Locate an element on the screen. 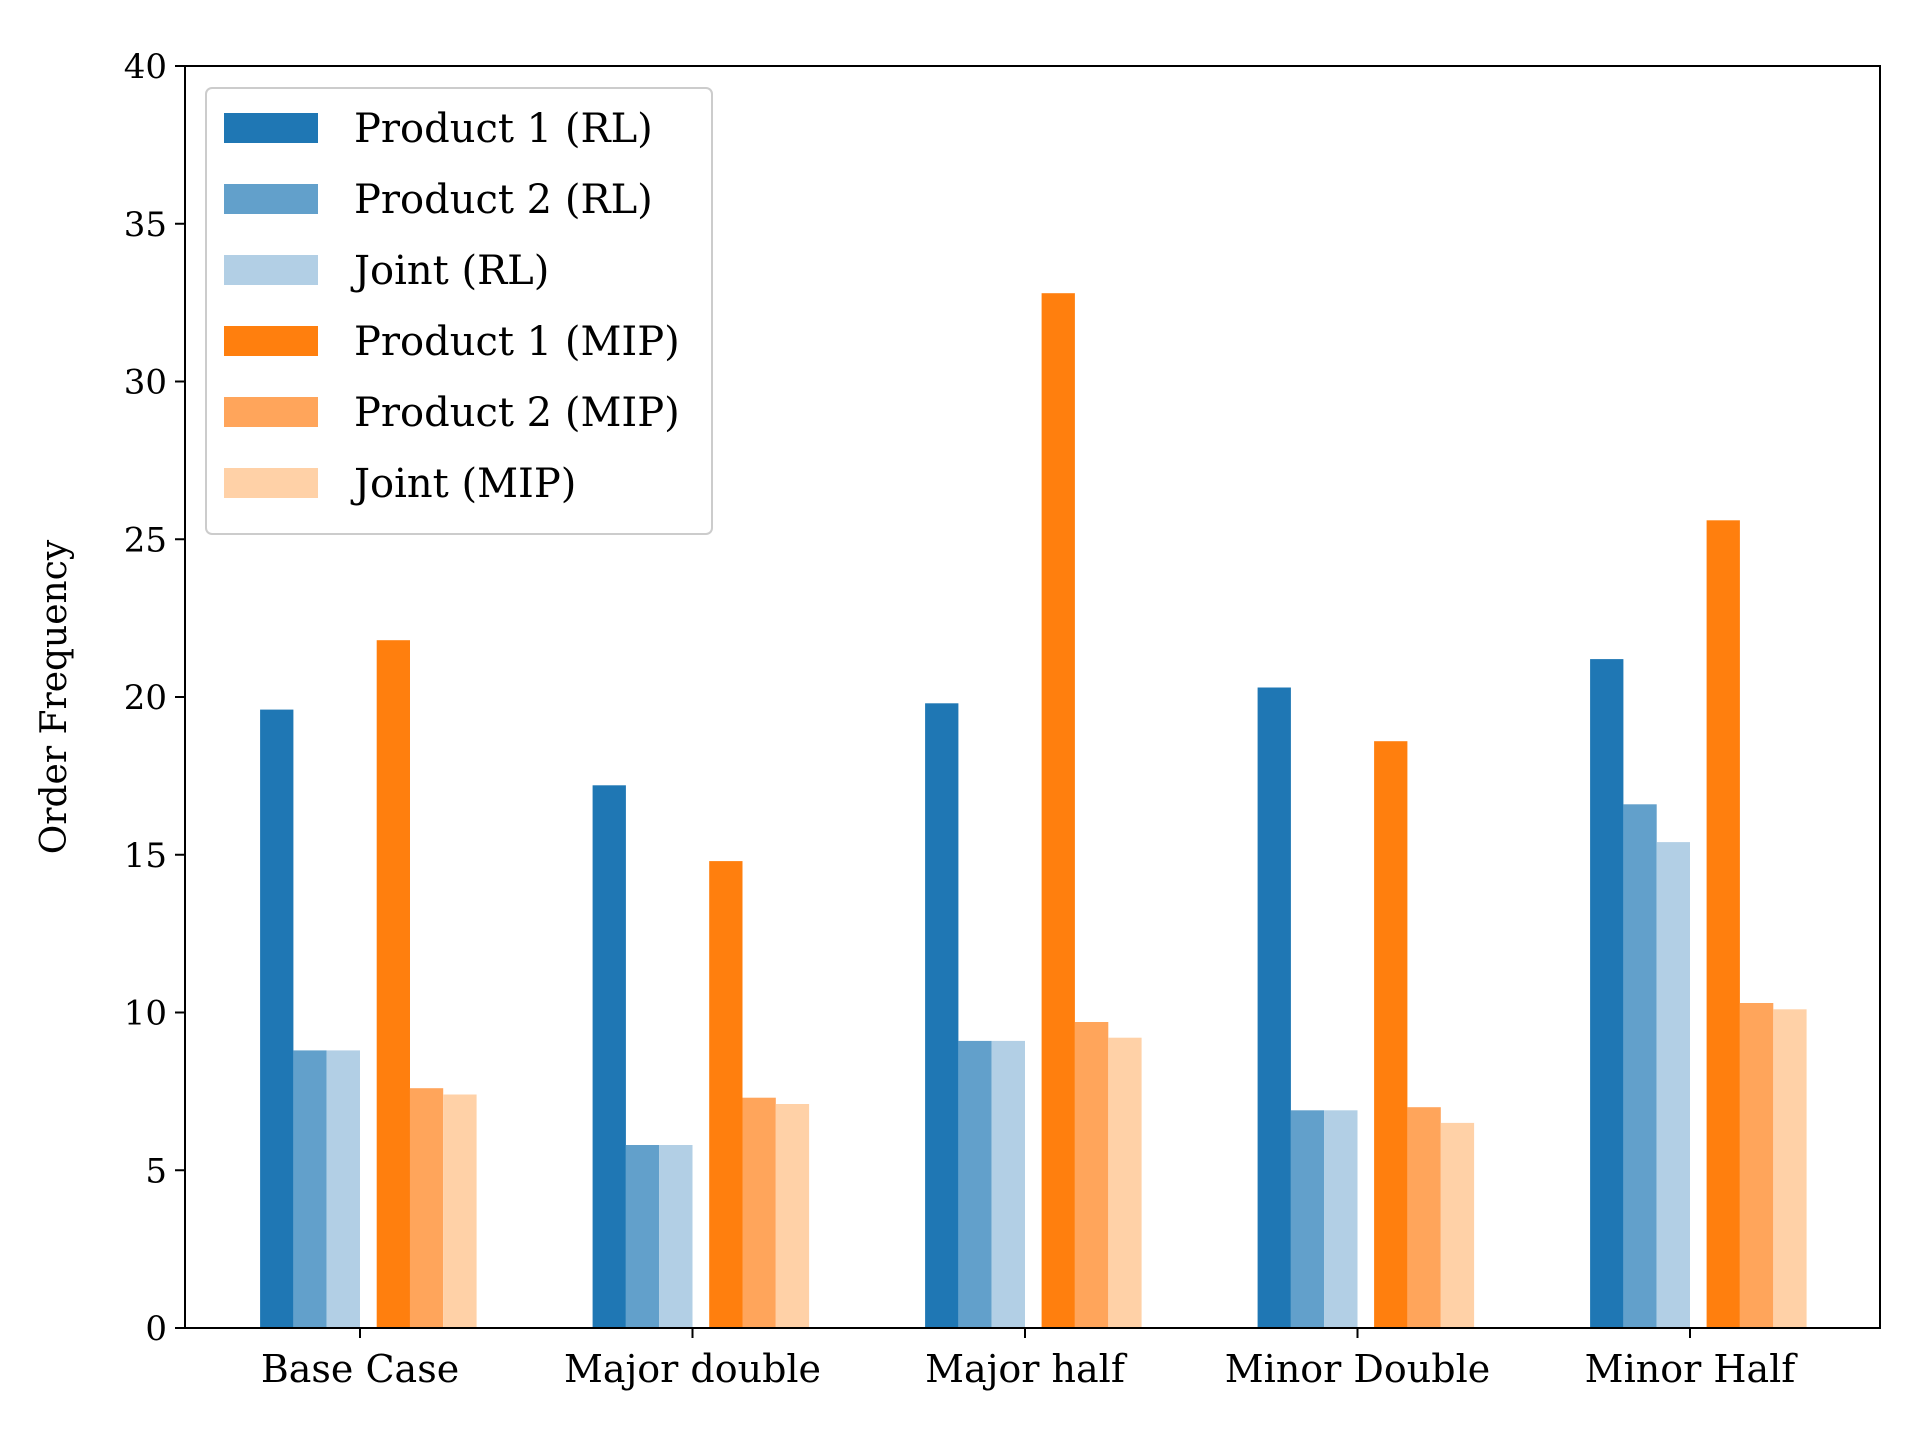 This screenshot has height=1440, width=1920. x-tick-label: Major double is located at coordinates (692, 1369).